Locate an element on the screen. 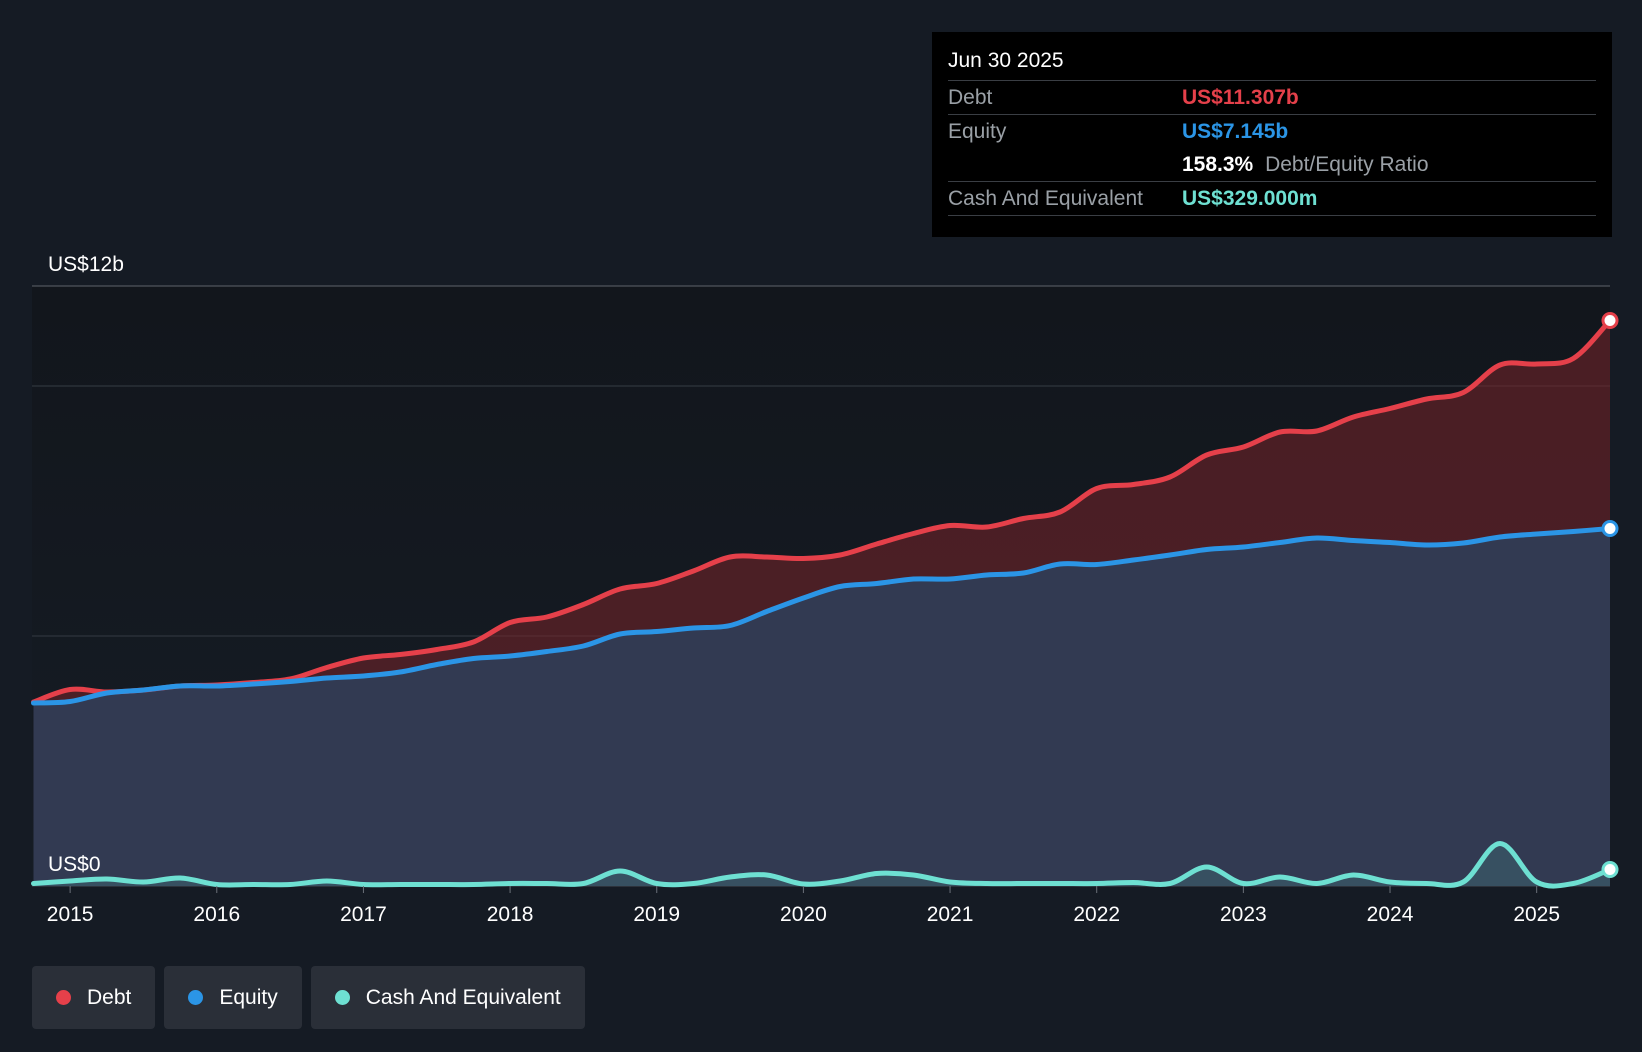 Image resolution: width=1642 pixels, height=1052 pixels. x-tick-label-2024: 2024 is located at coordinates (1390, 914).